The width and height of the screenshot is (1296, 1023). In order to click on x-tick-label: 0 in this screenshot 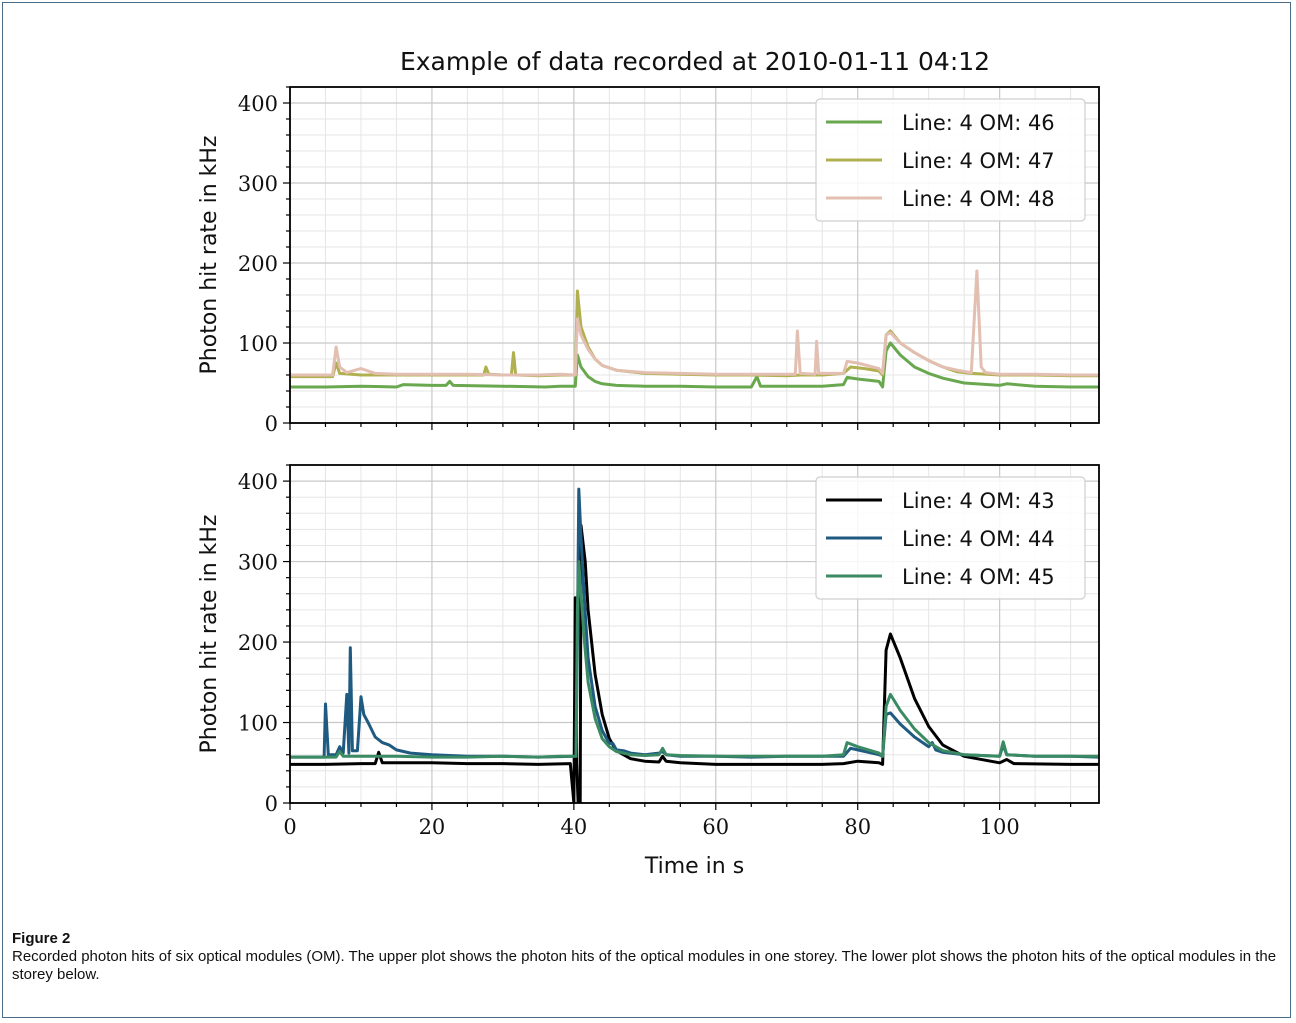, I will do `click(289, 827)`.